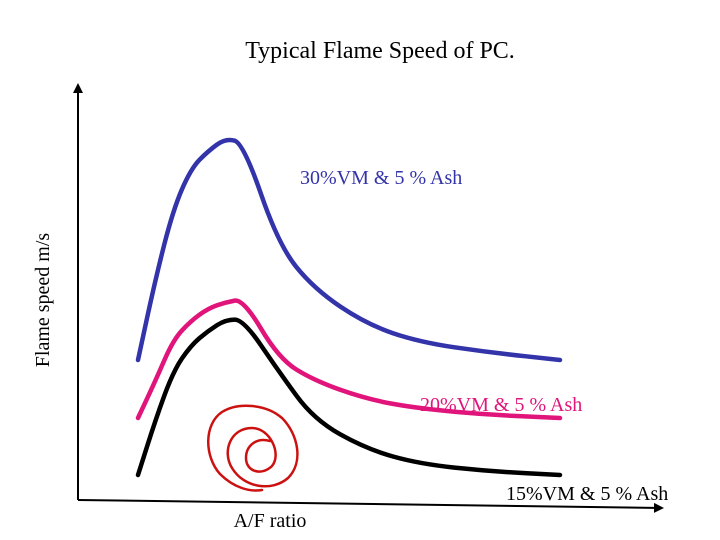  What do you see at coordinates (43, 300) in the screenshot?
I see `y-axis-label: Flame speed m/s` at bounding box center [43, 300].